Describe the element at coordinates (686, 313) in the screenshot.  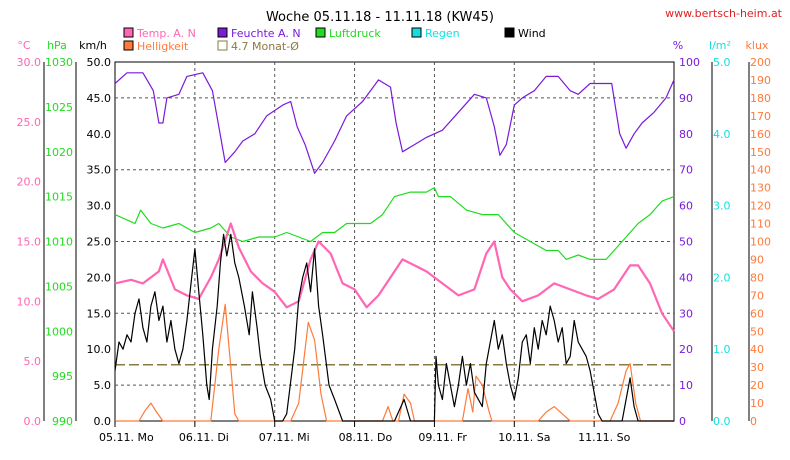
I see `humidity-tick-label: 30` at that location.